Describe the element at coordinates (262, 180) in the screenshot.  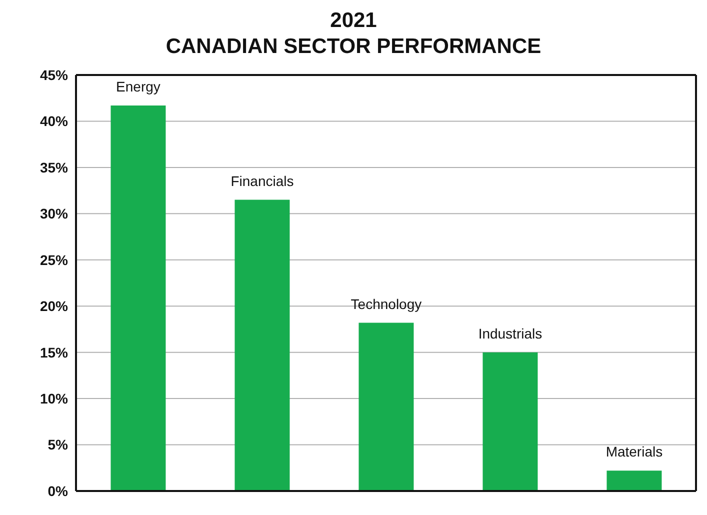
I see `x-tick-label: Financials` at that location.